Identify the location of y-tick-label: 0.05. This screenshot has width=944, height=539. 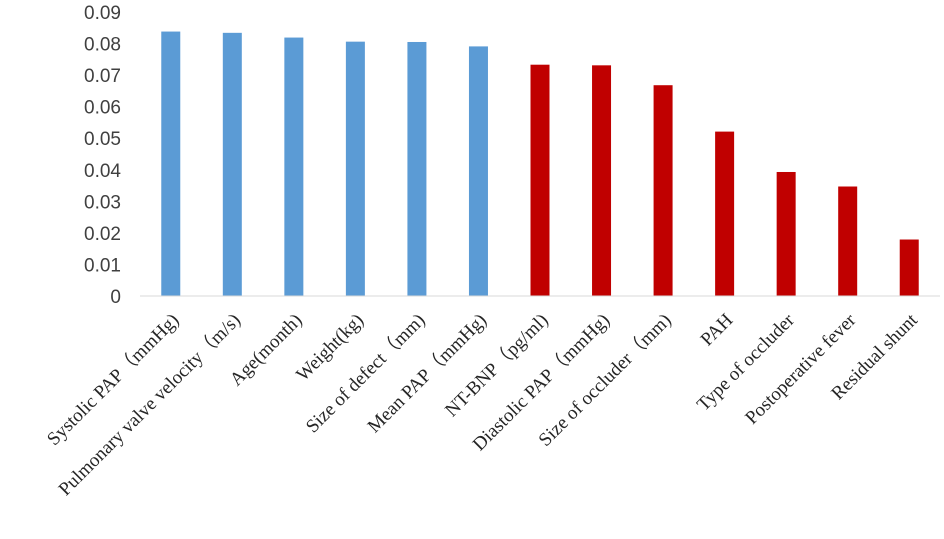
(102, 139).